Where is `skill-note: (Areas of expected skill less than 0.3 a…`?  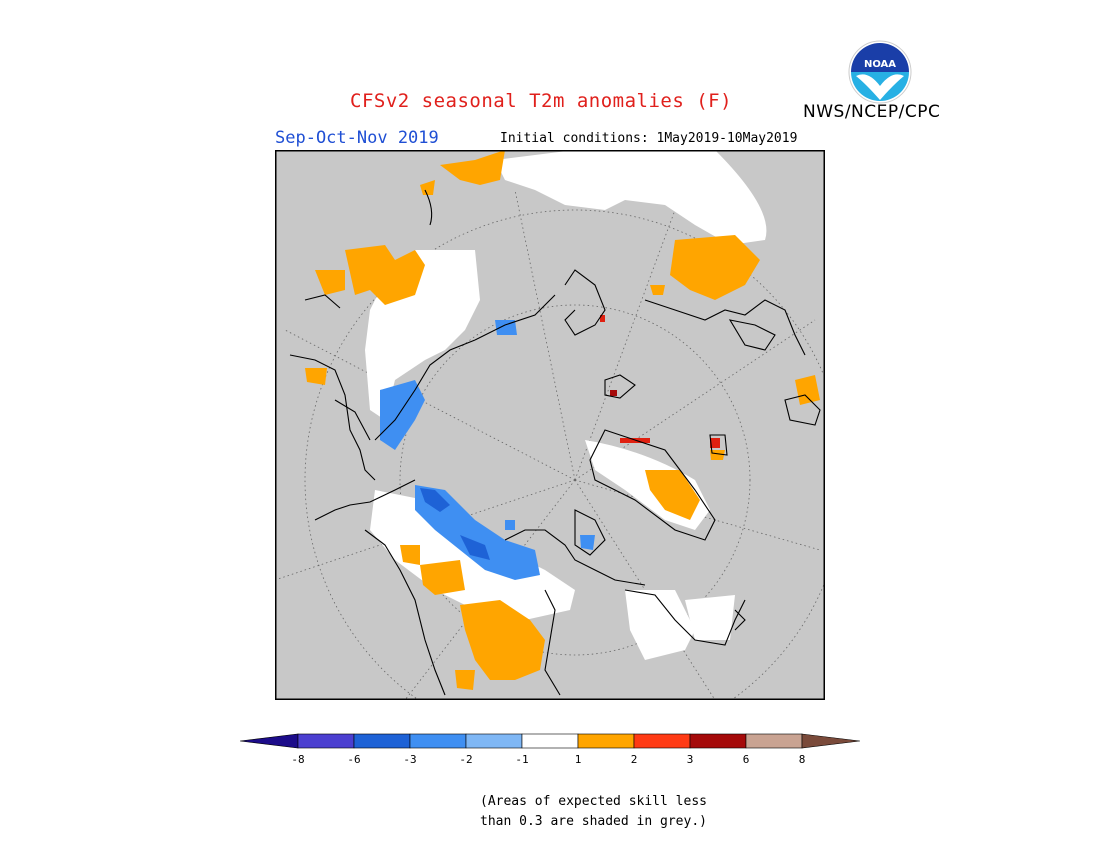
skill-note: (Areas of expected skill less than 0.3 a… is located at coordinates (593, 812).